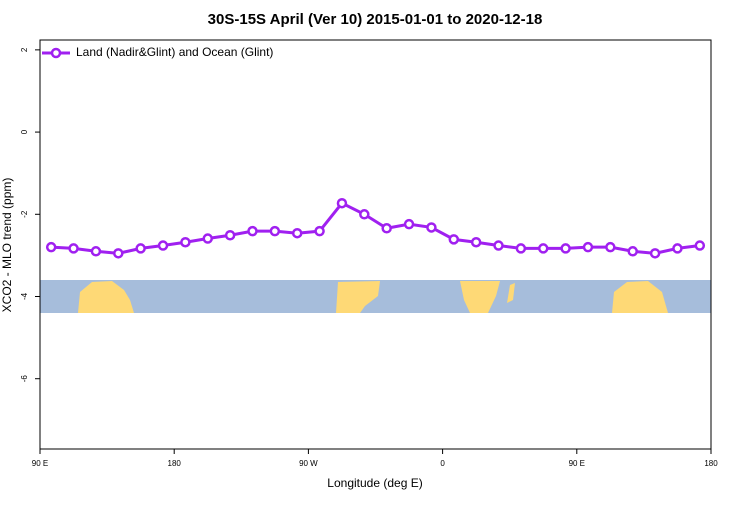 The width and height of the screenshot is (750, 505). What do you see at coordinates (24, 296) in the screenshot?
I see `y-tick-label: -4` at bounding box center [24, 296].